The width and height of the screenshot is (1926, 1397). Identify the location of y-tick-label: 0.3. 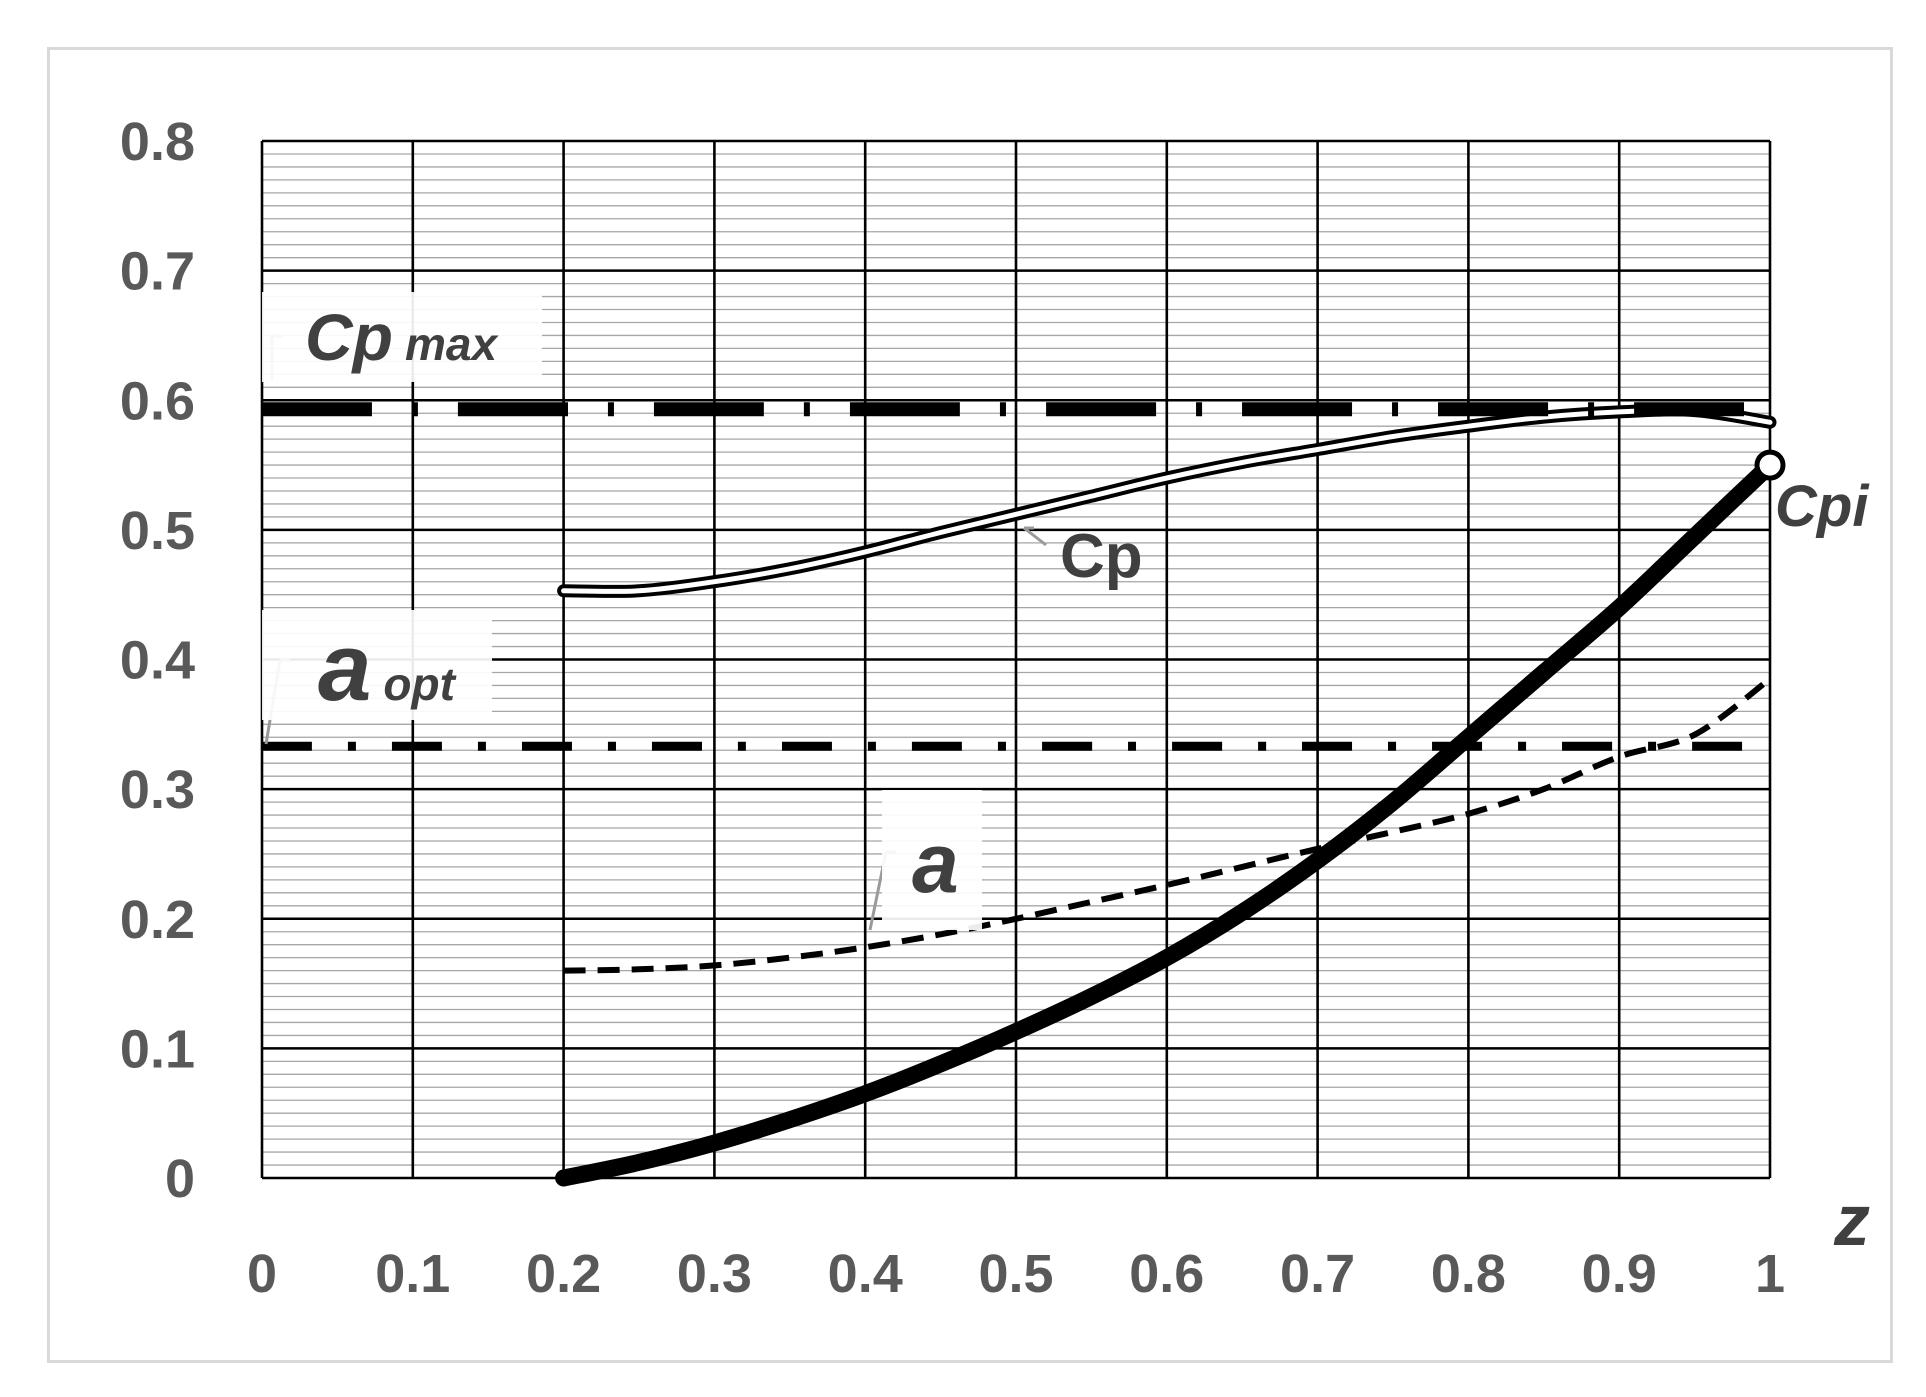
(157, 790).